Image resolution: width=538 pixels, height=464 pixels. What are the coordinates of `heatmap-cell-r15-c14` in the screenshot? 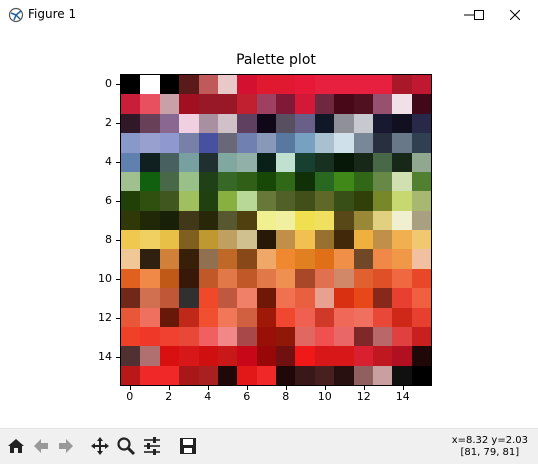 It's located at (402, 375).